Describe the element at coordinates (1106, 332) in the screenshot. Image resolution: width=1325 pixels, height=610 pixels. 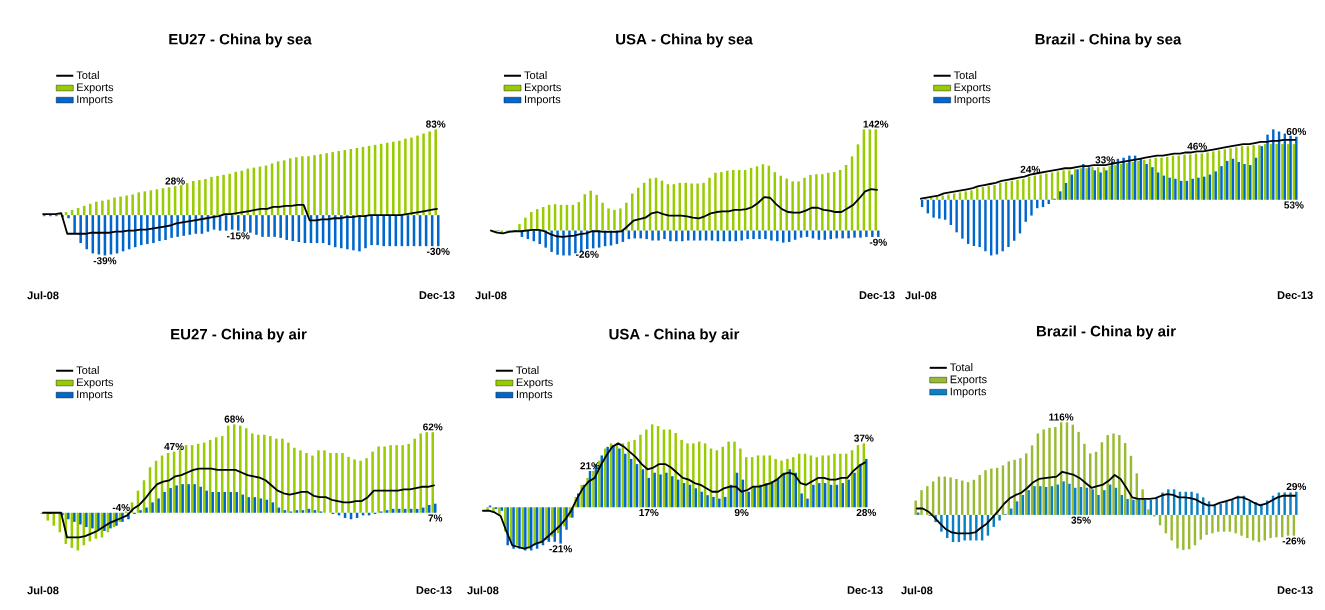
I see `chart-title: Brazil - China by air` at that location.